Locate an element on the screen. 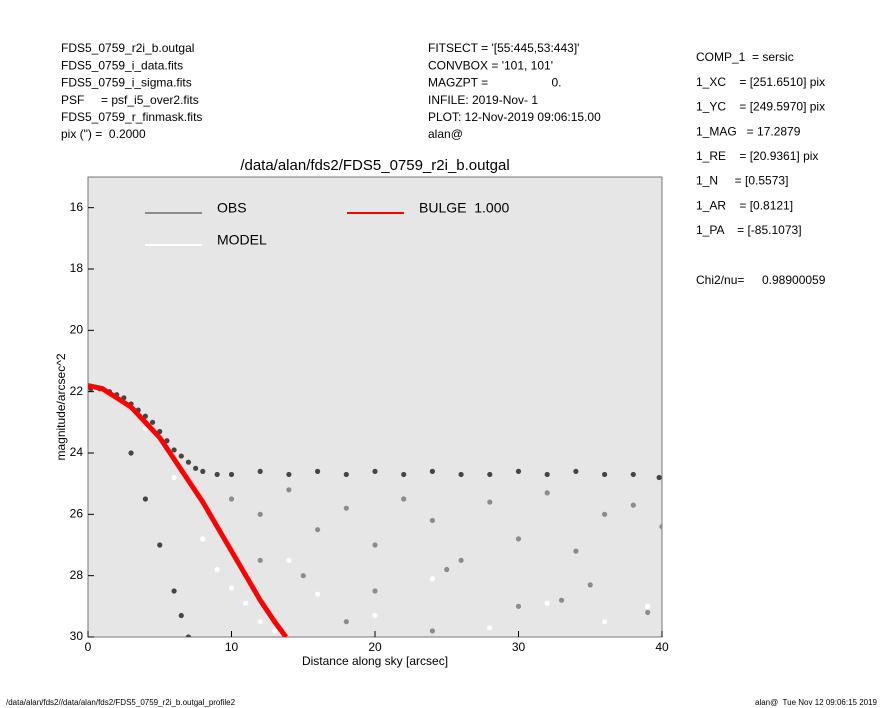  header-middle-line: PLOT: 12-Nov-2019 09:06:15.00 is located at coordinates (514, 117).